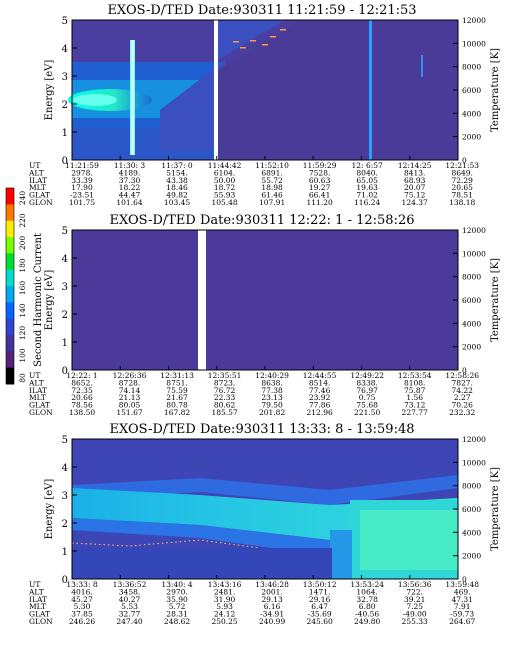 This screenshot has width=505, height=649. What do you see at coordinates (271, 591) in the screenshot?
I see `panel-3-cell: 2001.` at bounding box center [271, 591].